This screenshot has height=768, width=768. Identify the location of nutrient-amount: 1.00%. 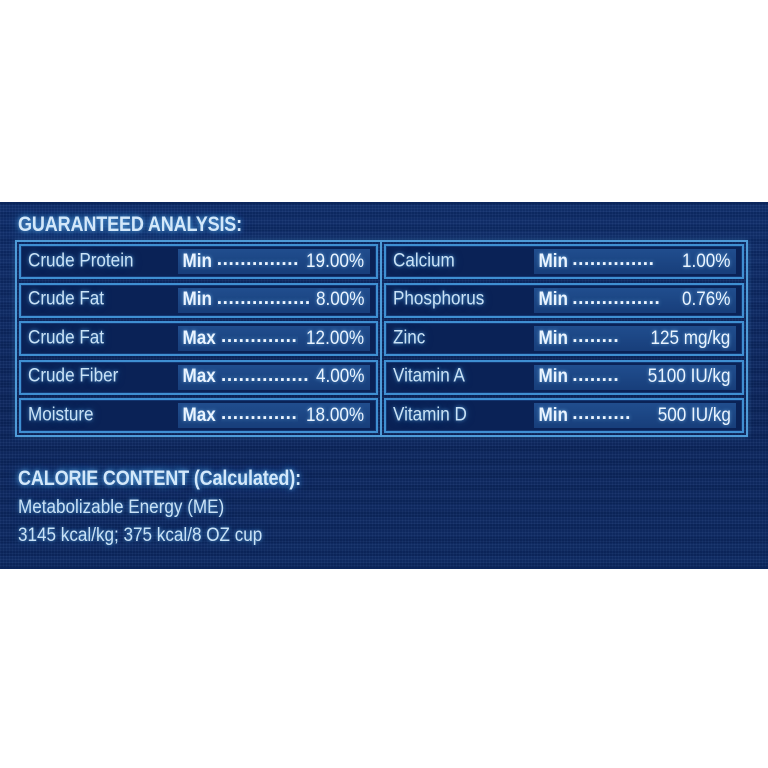
(706, 261).